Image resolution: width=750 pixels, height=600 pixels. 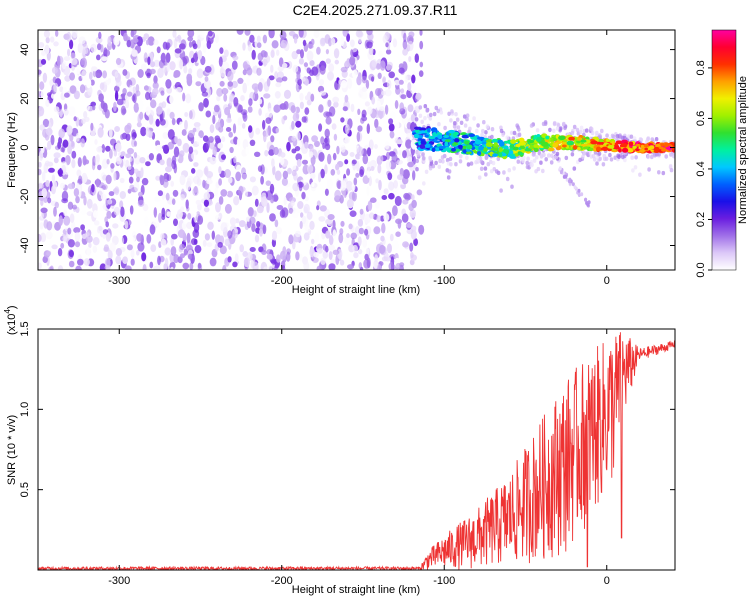 I want to click on spectrogram-y-label: Frequency (Hz), so click(x=12, y=150).